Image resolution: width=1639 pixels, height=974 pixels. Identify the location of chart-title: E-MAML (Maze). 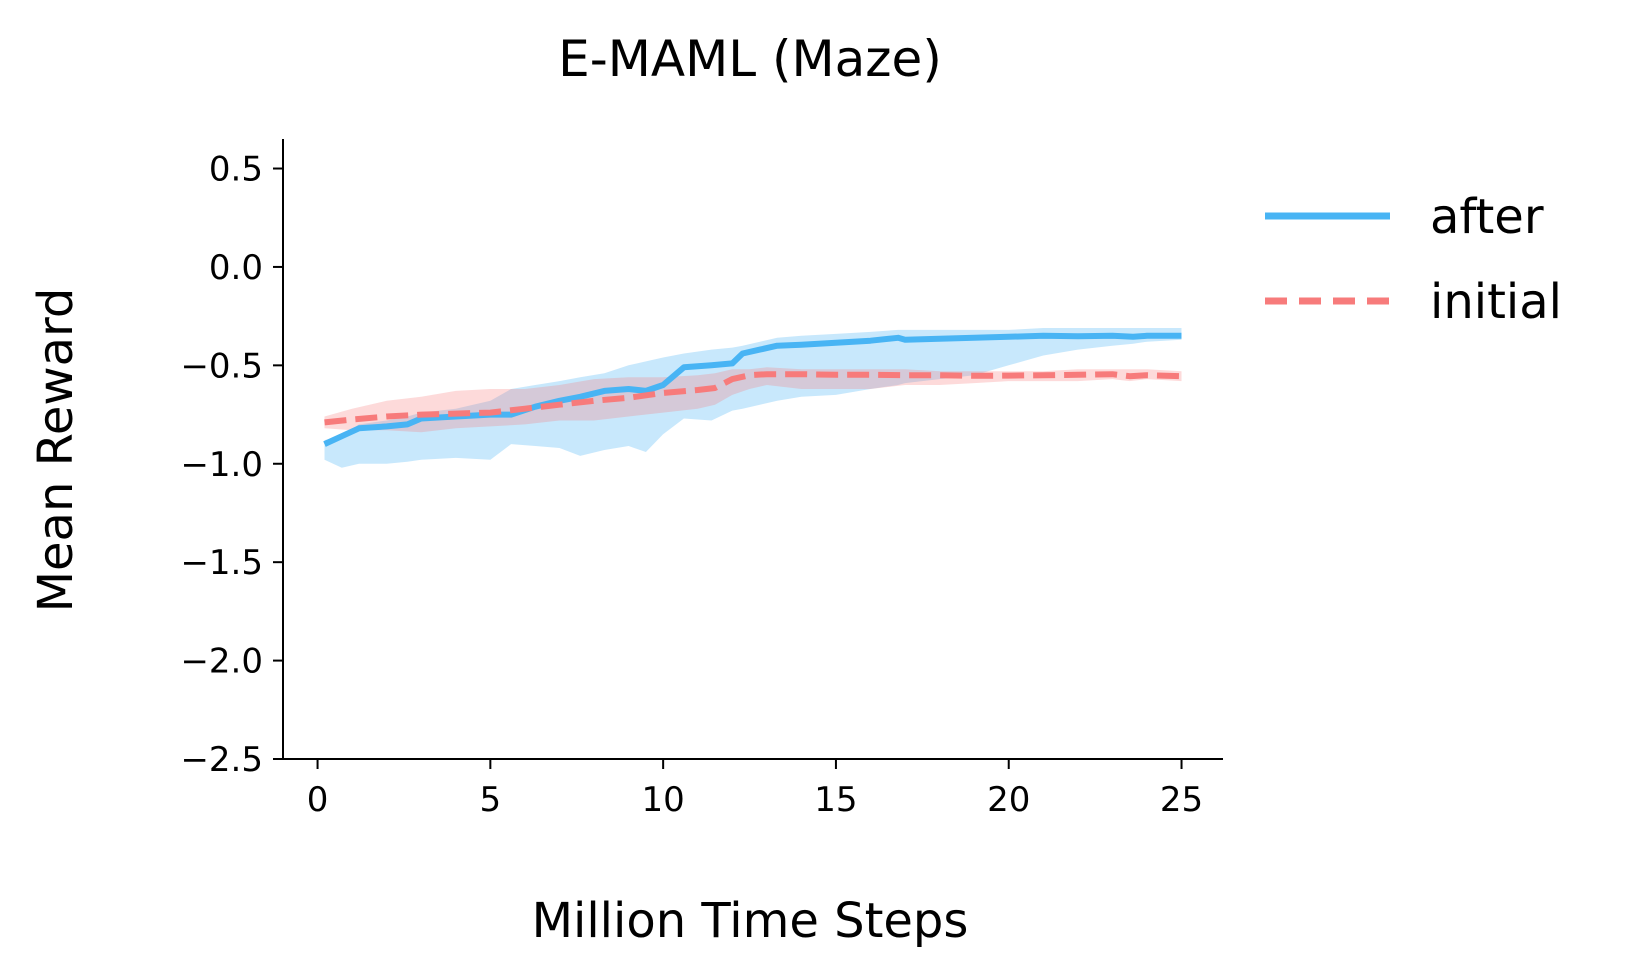
(750, 59).